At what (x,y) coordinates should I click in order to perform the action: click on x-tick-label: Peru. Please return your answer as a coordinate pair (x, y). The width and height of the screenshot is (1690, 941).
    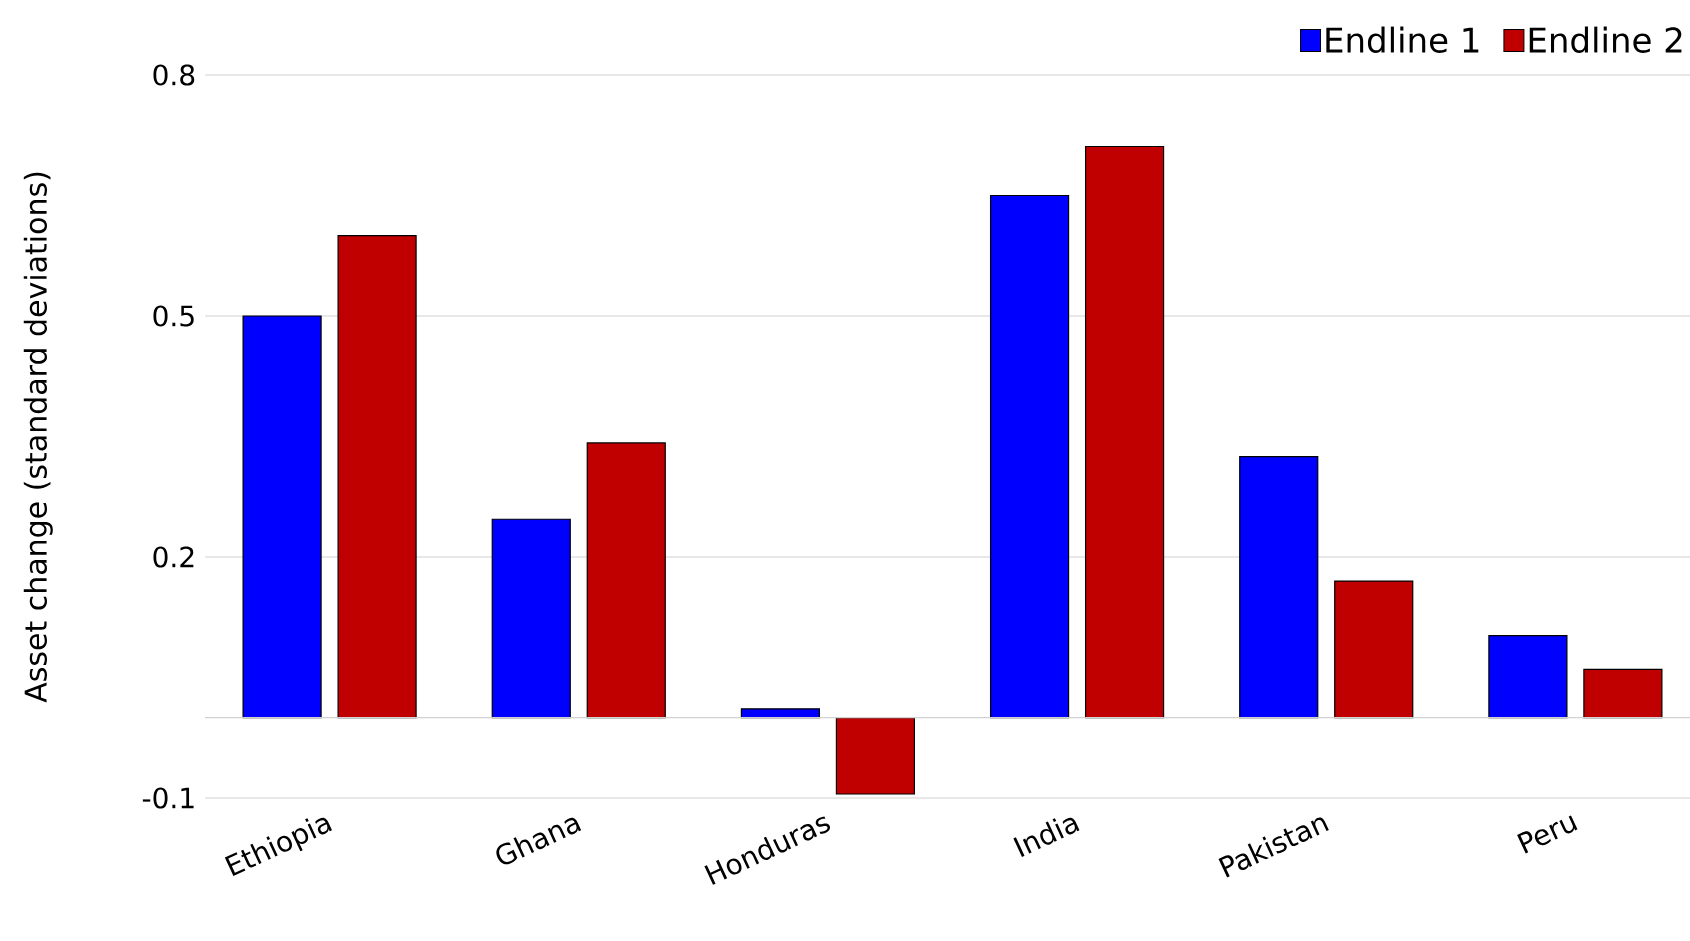
    Looking at the image, I should click on (1547, 834).